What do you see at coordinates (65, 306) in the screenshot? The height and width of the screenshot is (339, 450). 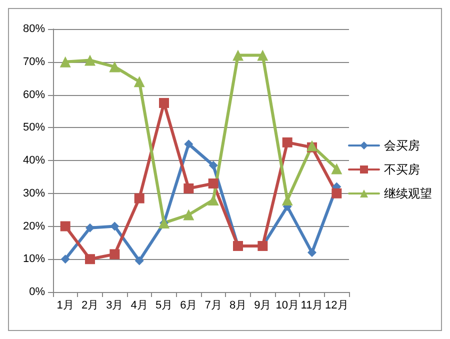 I see `x-tick-label: 1月` at bounding box center [65, 306].